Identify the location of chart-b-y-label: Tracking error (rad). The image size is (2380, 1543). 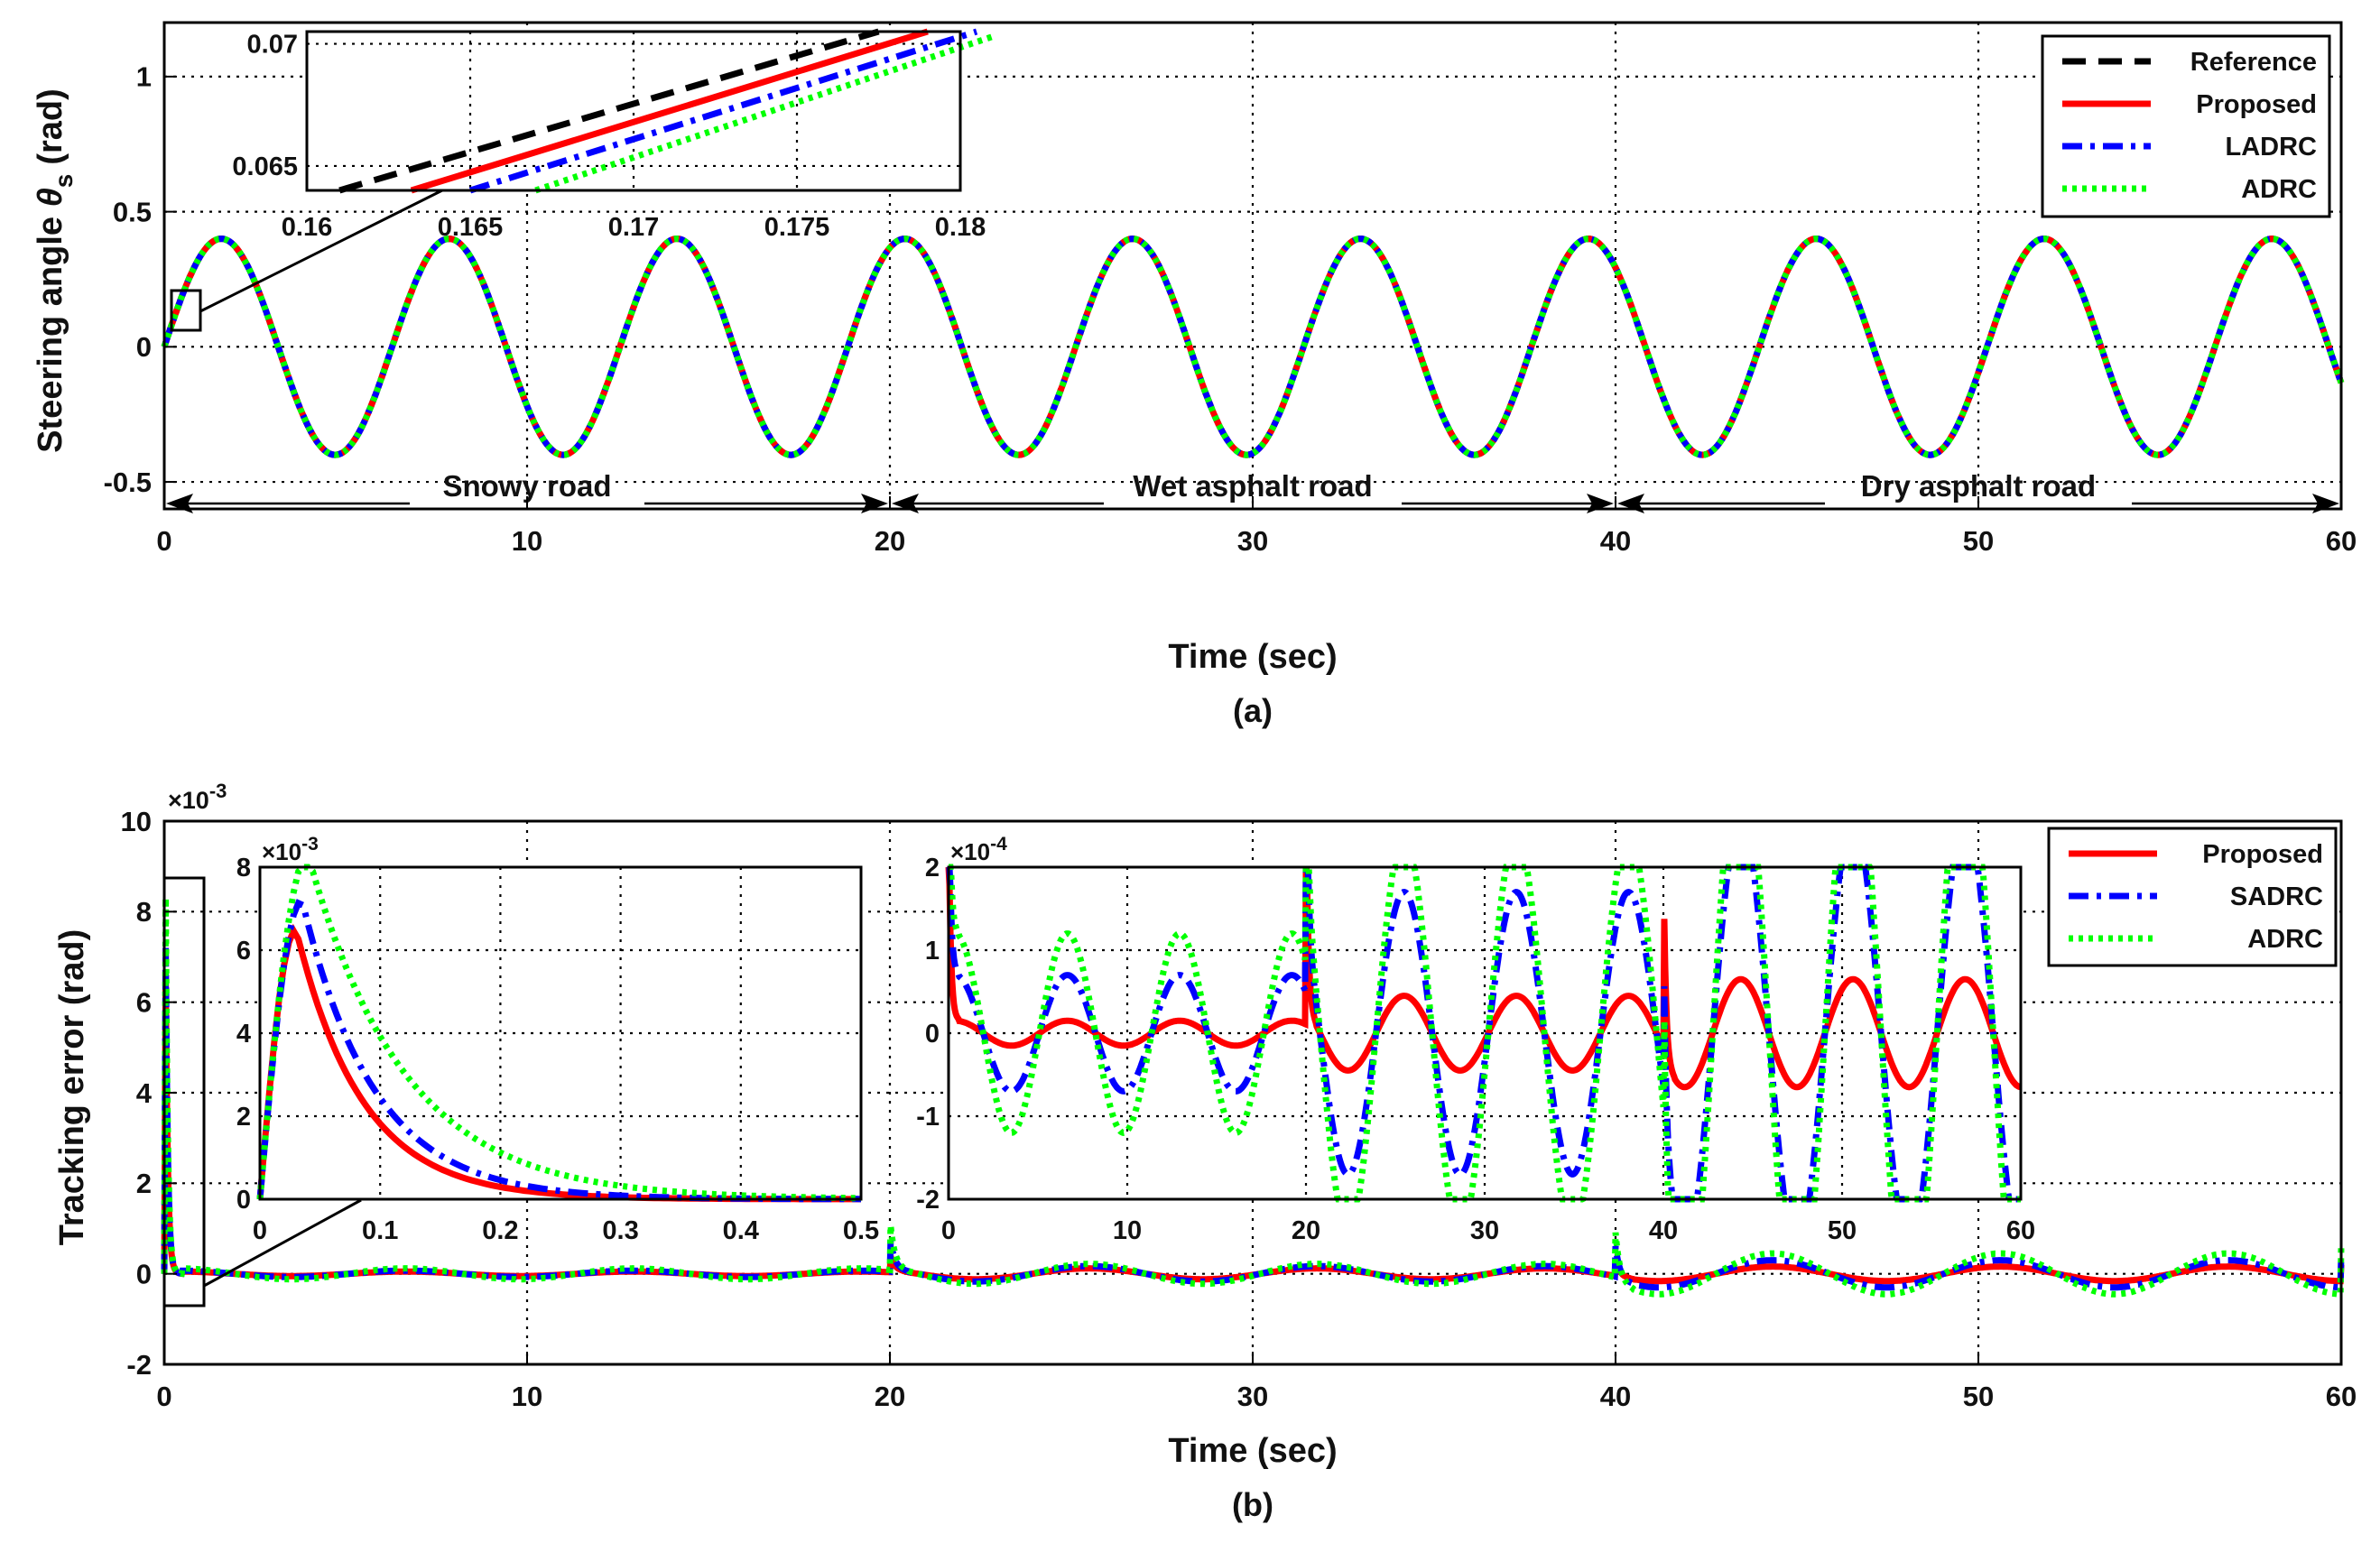
(72, 1087).